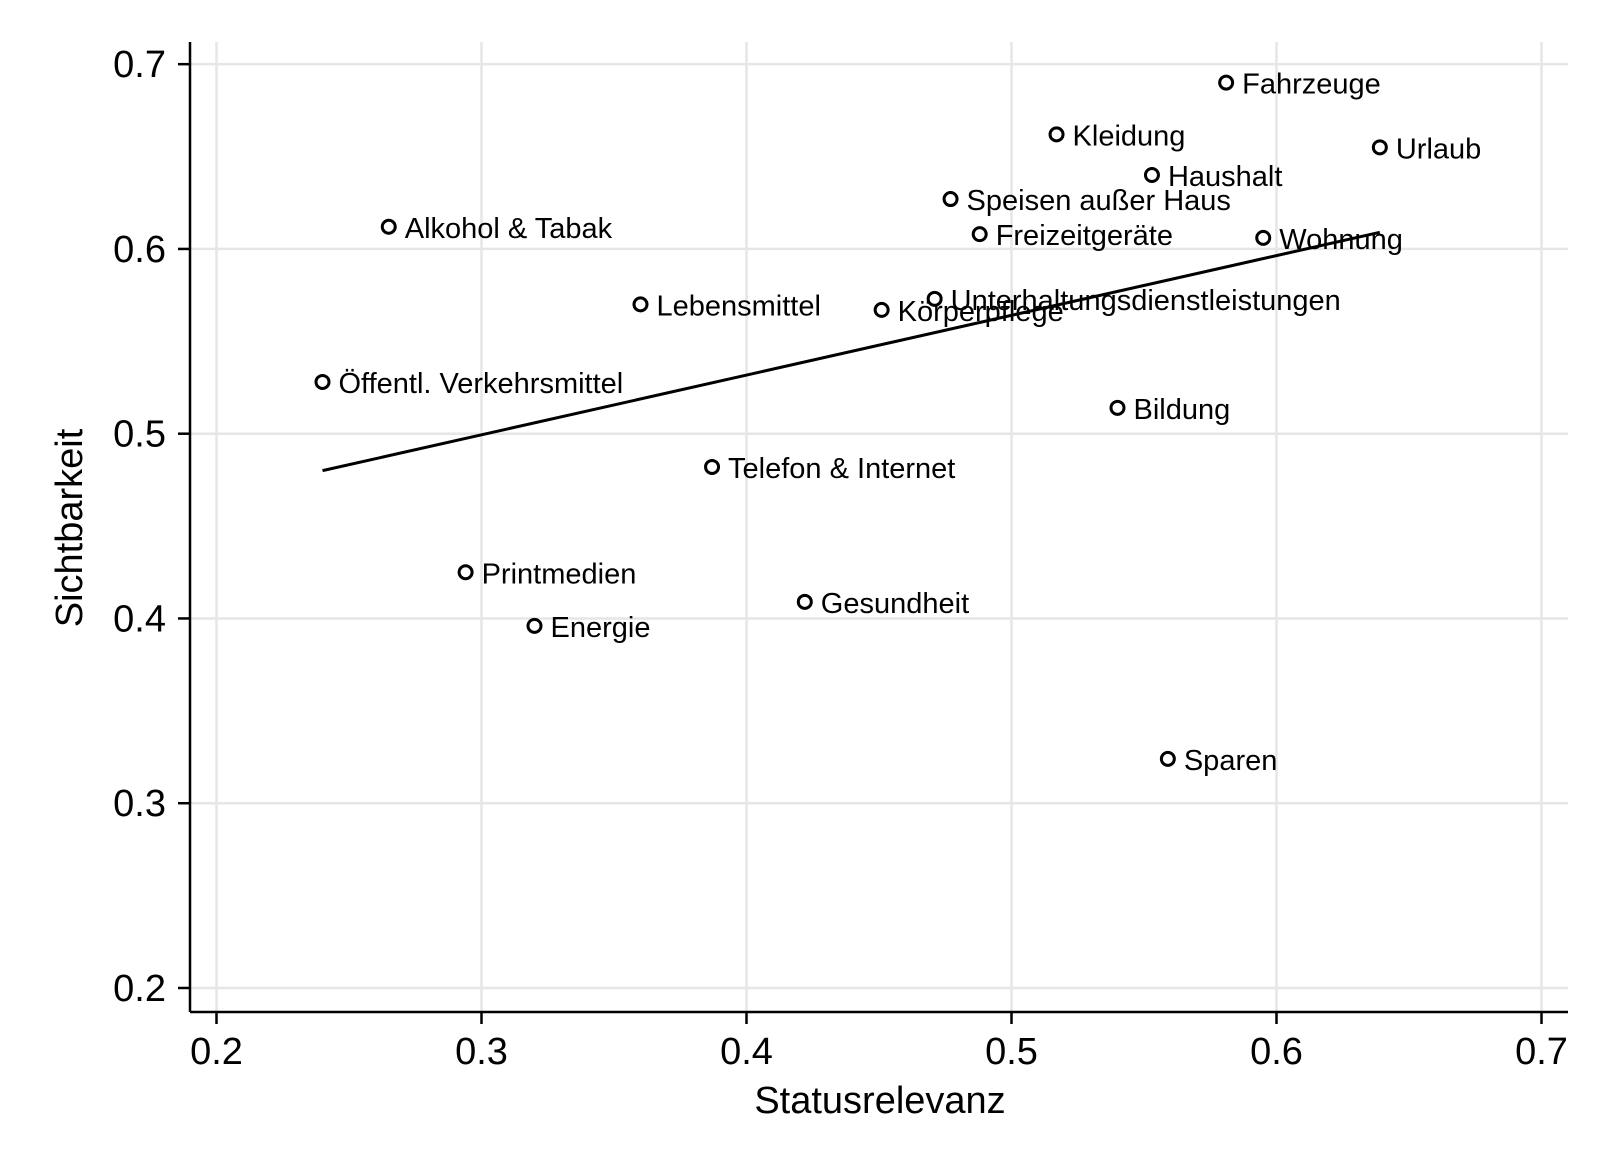  I want to click on data-point-label: Sparen, so click(1231, 761).